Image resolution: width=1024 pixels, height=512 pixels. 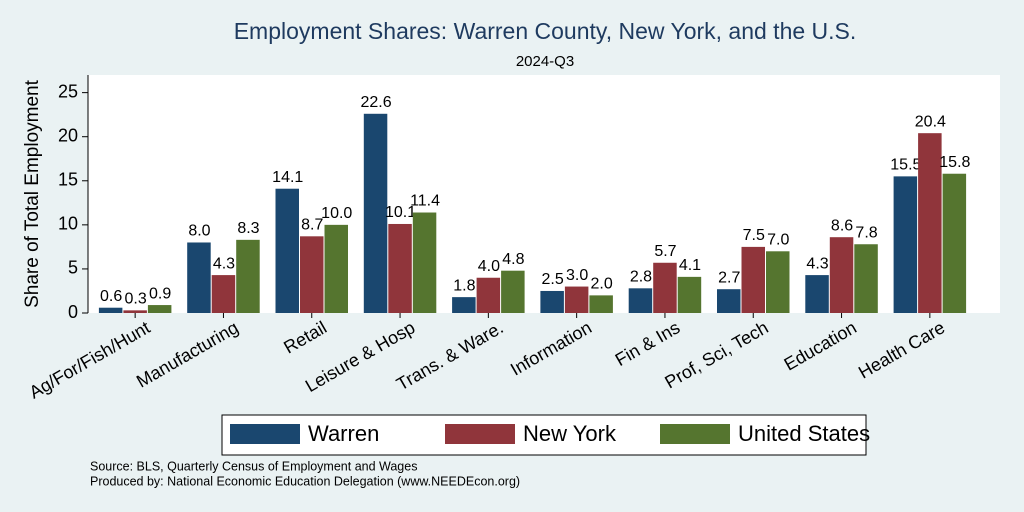 What do you see at coordinates (111, 296) in the screenshot?
I see `value-label: 0.6` at bounding box center [111, 296].